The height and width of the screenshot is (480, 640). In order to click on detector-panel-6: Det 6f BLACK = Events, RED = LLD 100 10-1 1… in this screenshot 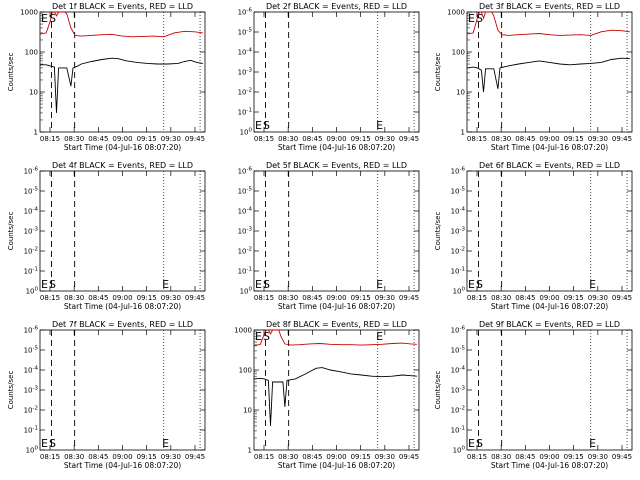, I will do `click(533, 236)`.